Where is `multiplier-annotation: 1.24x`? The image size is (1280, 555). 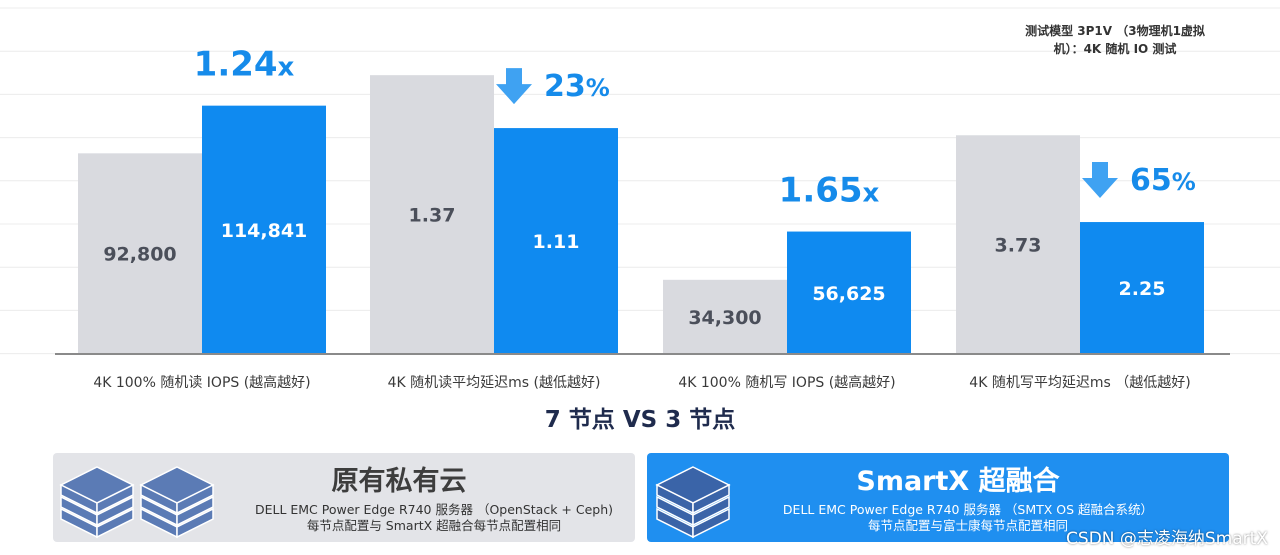
multiplier-annotation: 1.24x is located at coordinates (244, 65).